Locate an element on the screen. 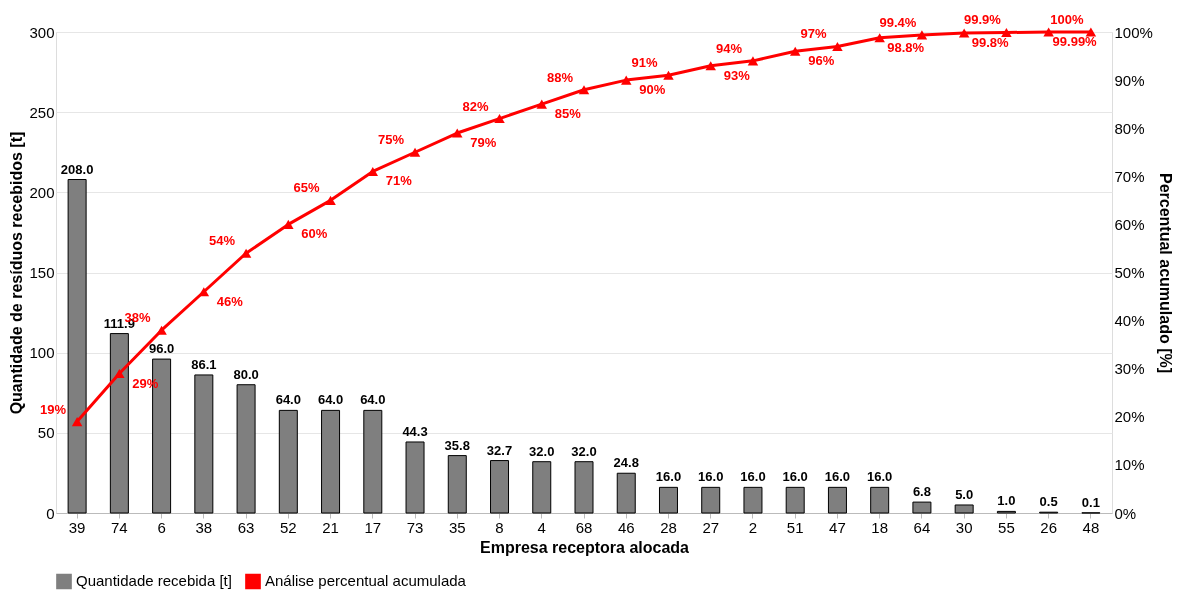  data-label: 98.8% is located at coordinates (906, 47).